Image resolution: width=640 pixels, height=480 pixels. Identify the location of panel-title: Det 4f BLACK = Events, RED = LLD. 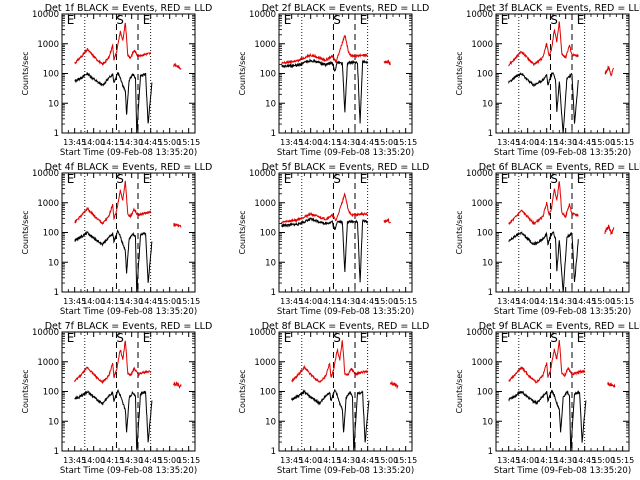
(129, 167).